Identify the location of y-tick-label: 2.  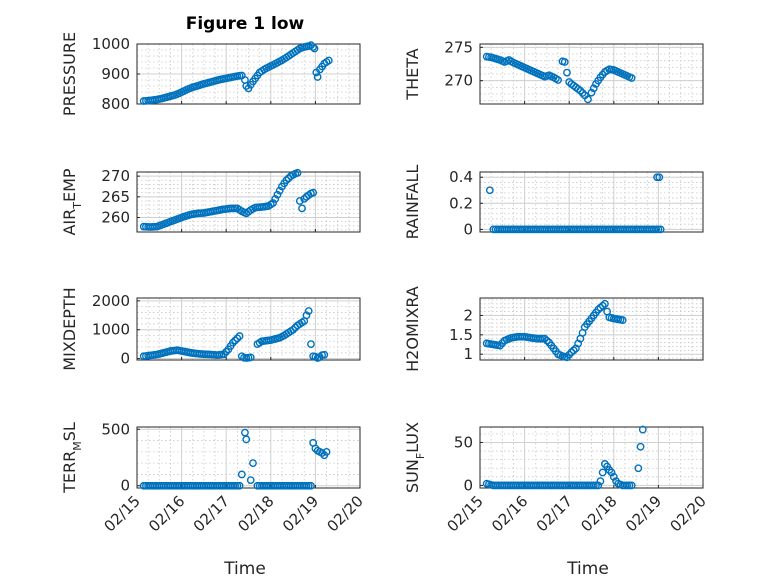
(468, 315).